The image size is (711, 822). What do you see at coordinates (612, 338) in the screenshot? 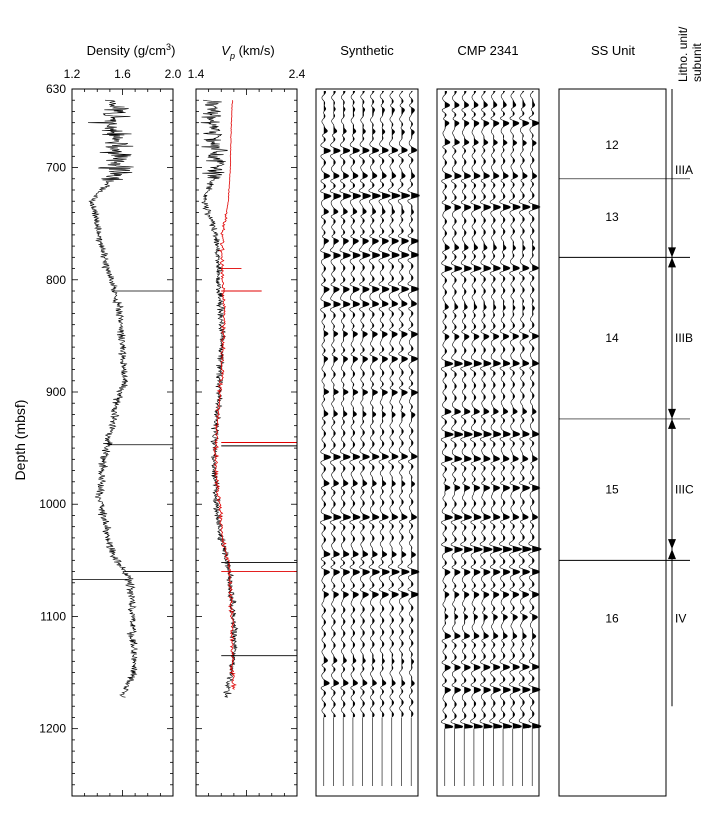
I see `ss-unit-label: 14` at bounding box center [612, 338].